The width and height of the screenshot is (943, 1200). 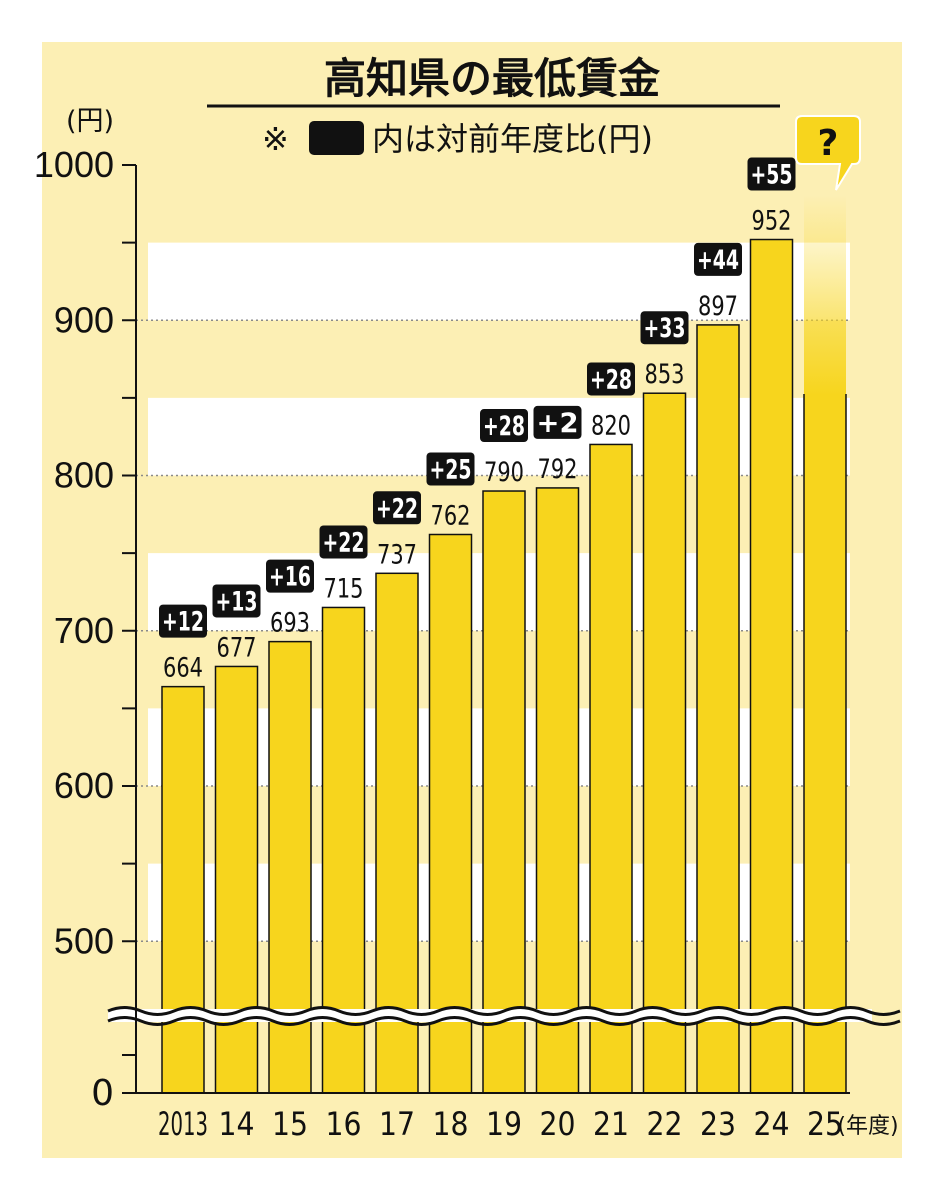 What do you see at coordinates (504, 1124) in the screenshot?
I see `x-tick-label: 19` at bounding box center [504, 1124].